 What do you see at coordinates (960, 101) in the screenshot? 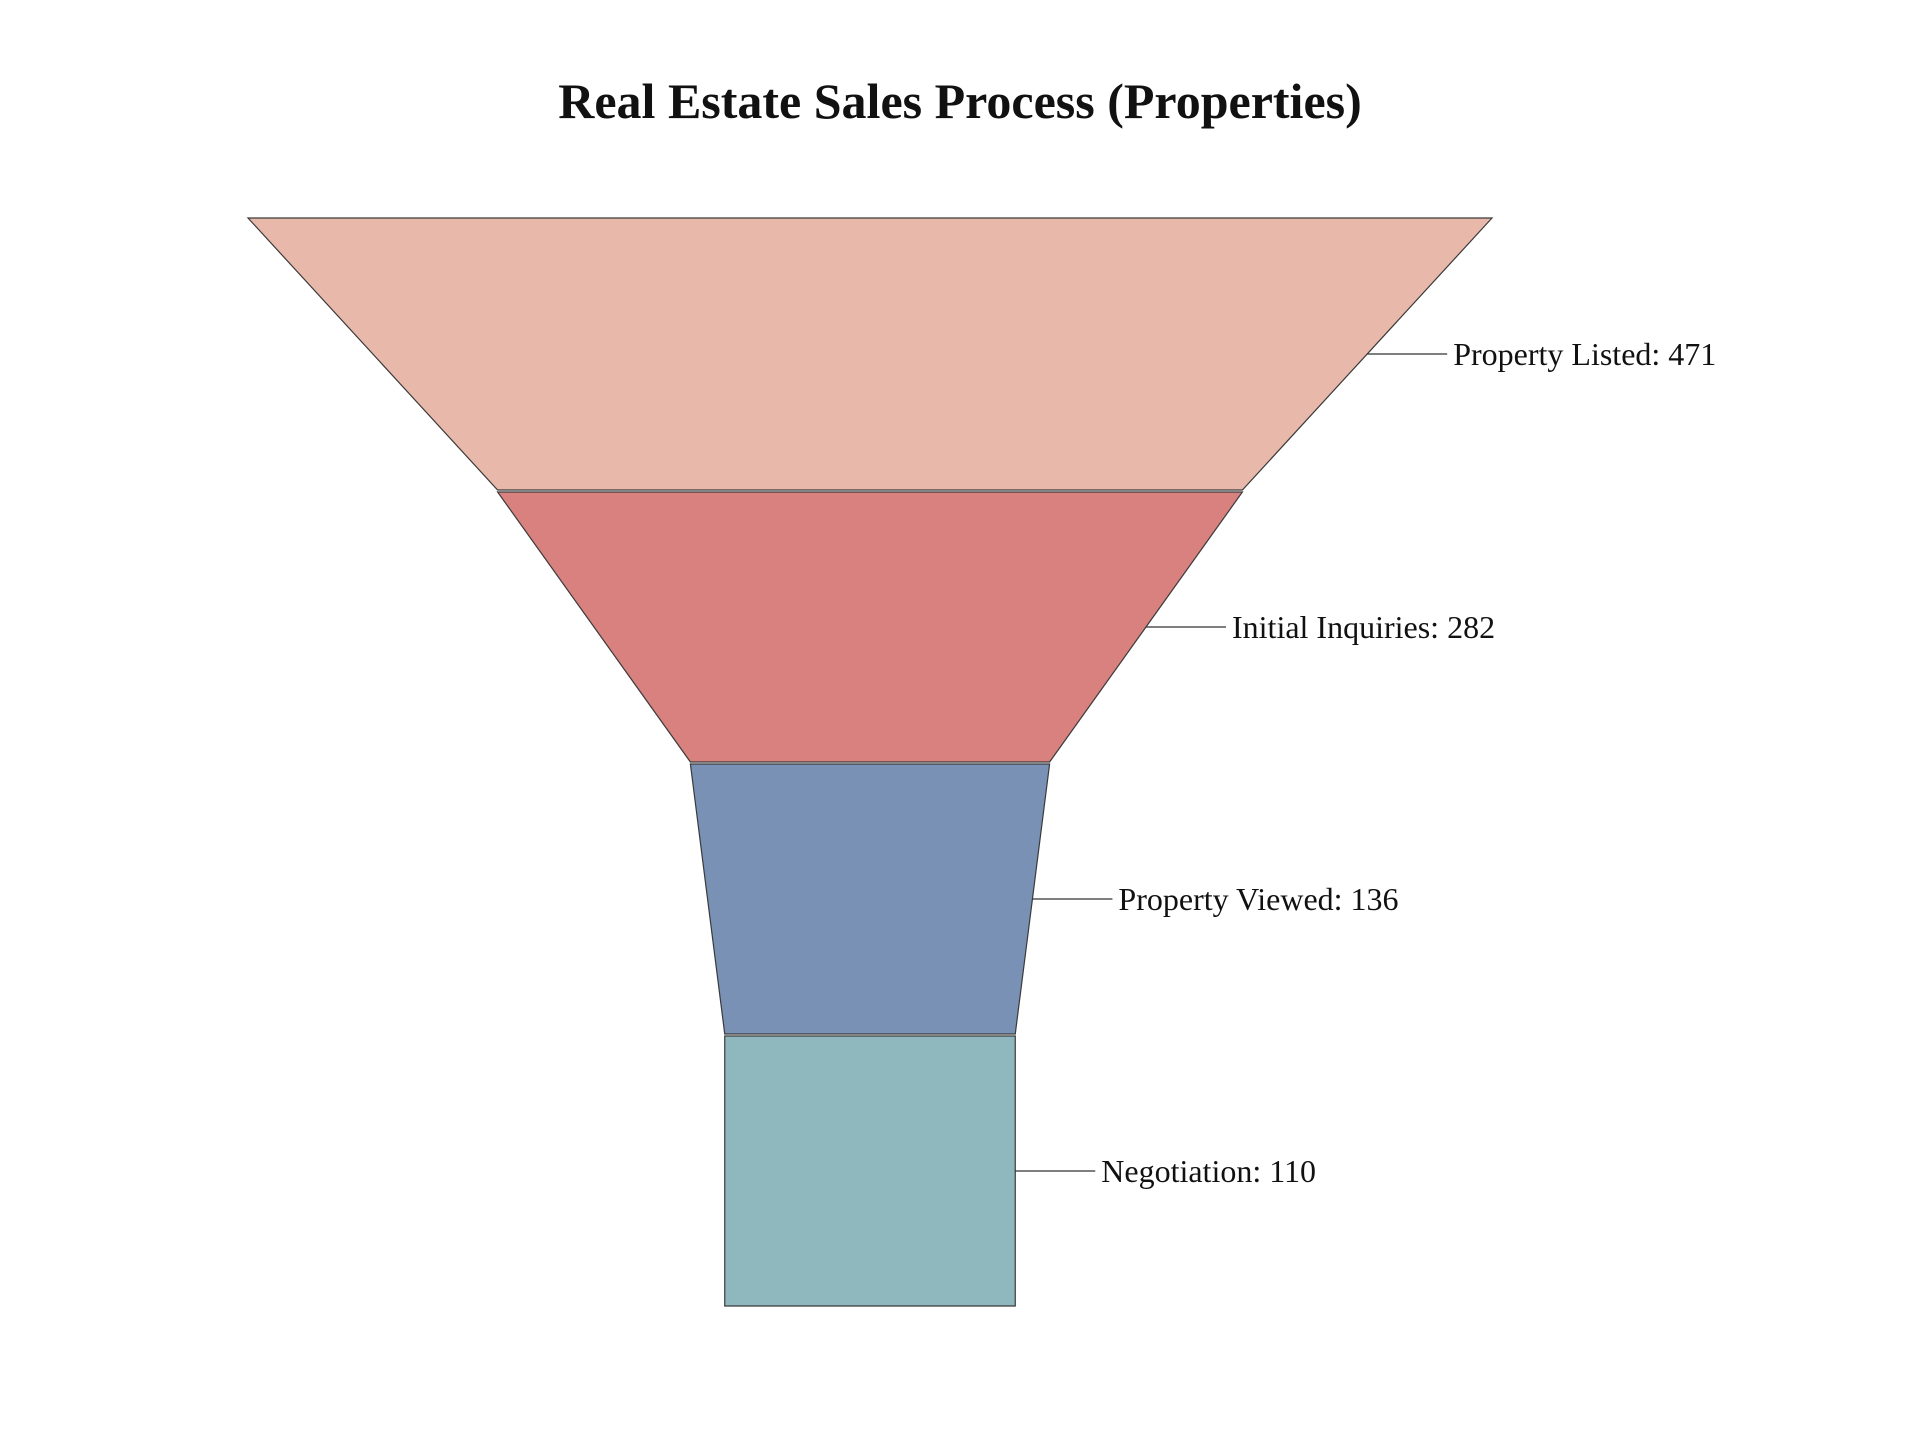
I see `chart-title: Real Estate Sales Process (Properties)` at bounding box center [960, 101].